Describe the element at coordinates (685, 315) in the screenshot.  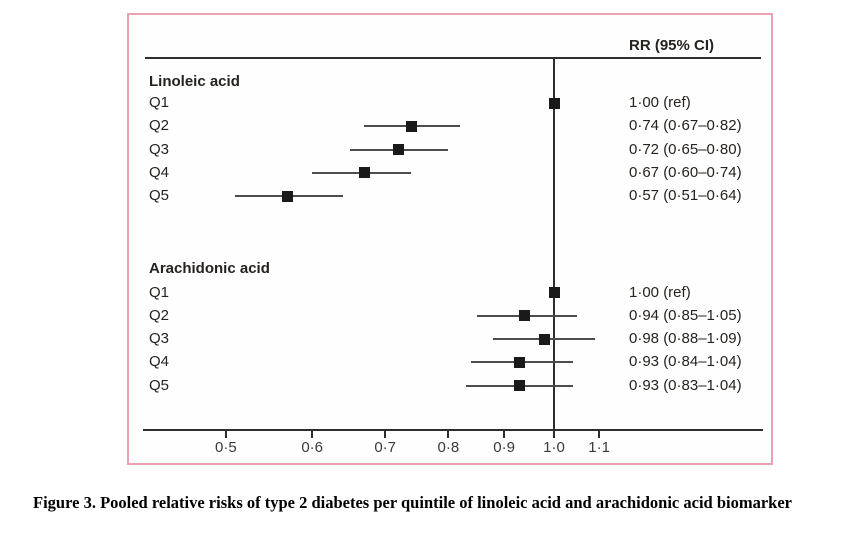
I see `rr-value: 0·94 (0·85–1·05)` at that location.